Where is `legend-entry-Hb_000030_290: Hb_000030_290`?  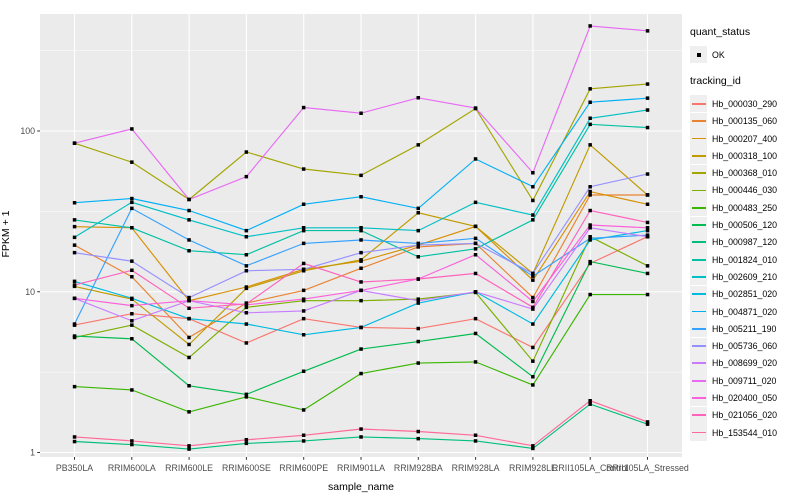 legend-entry-Hb_000030_290: Hb_000030_290 is located at coordinates (744, 104).